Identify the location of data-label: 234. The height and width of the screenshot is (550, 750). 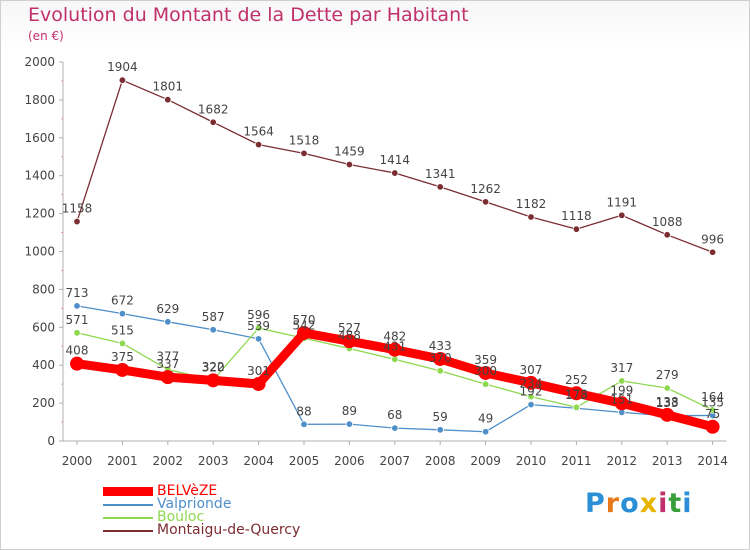
(531, 384).